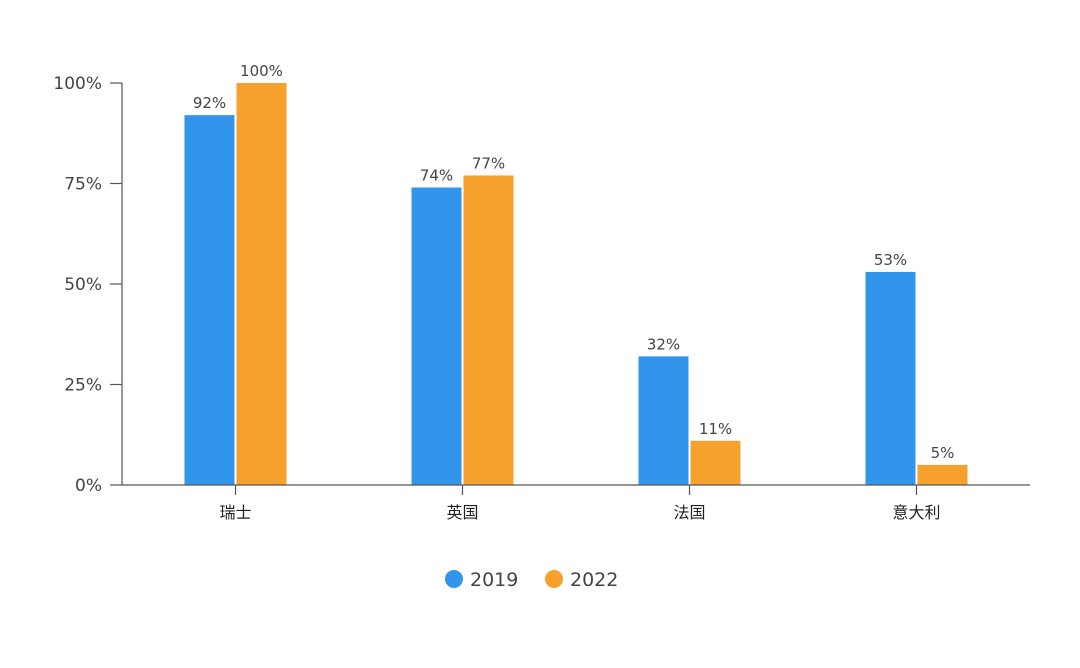 The width and height of the screenshot is (1080, 668). I want to click on legend-label: 2022, so click(594, 580).